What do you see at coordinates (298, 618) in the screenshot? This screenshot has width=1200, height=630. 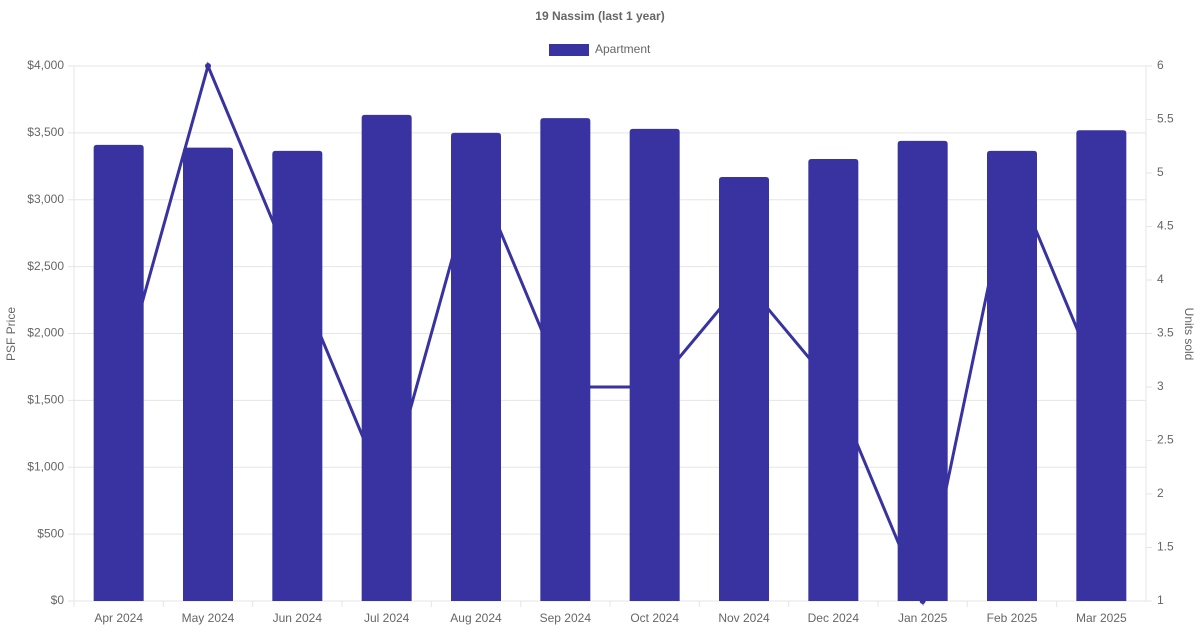 I see `x-tick-label: Jun 2024` at bounding box center [298, 618].